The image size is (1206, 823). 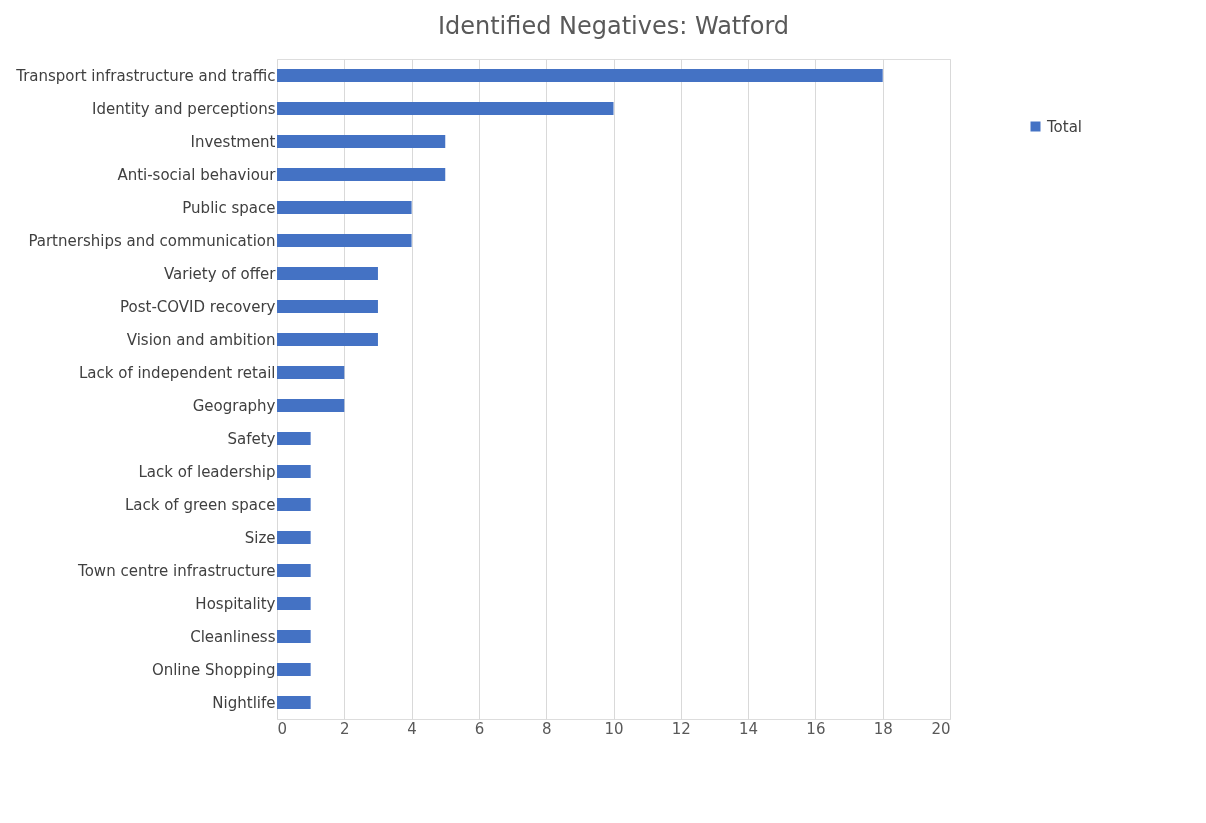 What do you see at coordinates (197, 174) in the screenshot?
I see `y-tick-label: Anti-social behaviour` at bounding box center [197, 174].